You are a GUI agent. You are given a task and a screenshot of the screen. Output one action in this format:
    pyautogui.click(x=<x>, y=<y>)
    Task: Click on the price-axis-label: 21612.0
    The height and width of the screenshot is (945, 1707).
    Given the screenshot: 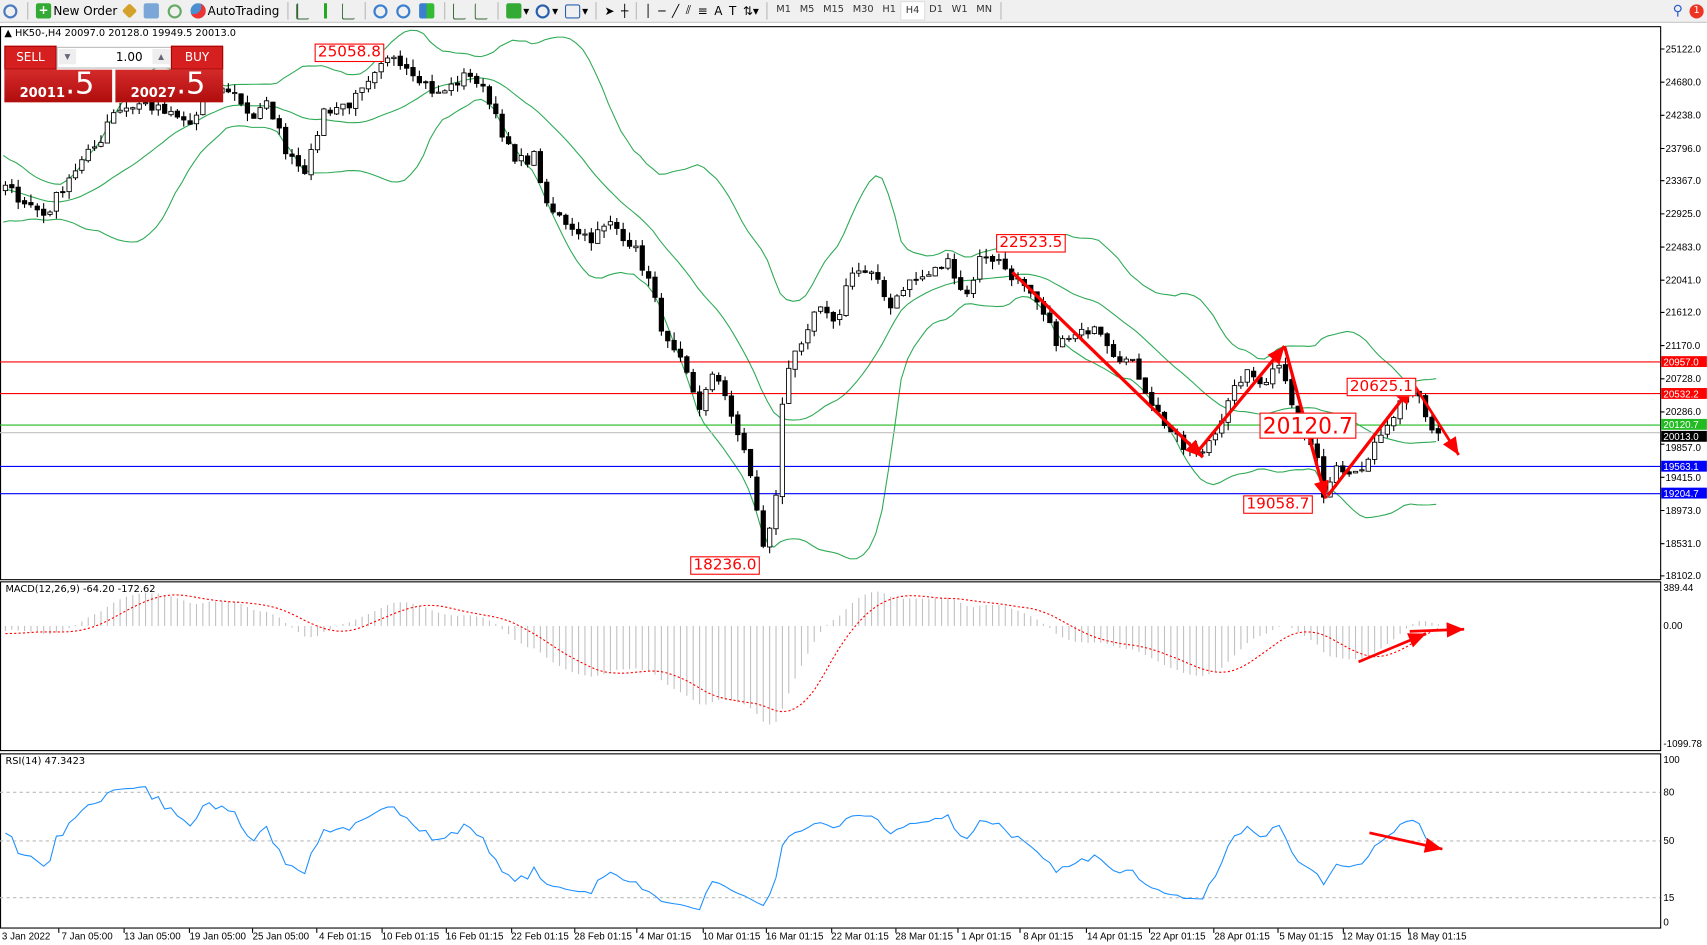 What is the action you would take?
    pyautogui.click(x=1684, y=313)
    